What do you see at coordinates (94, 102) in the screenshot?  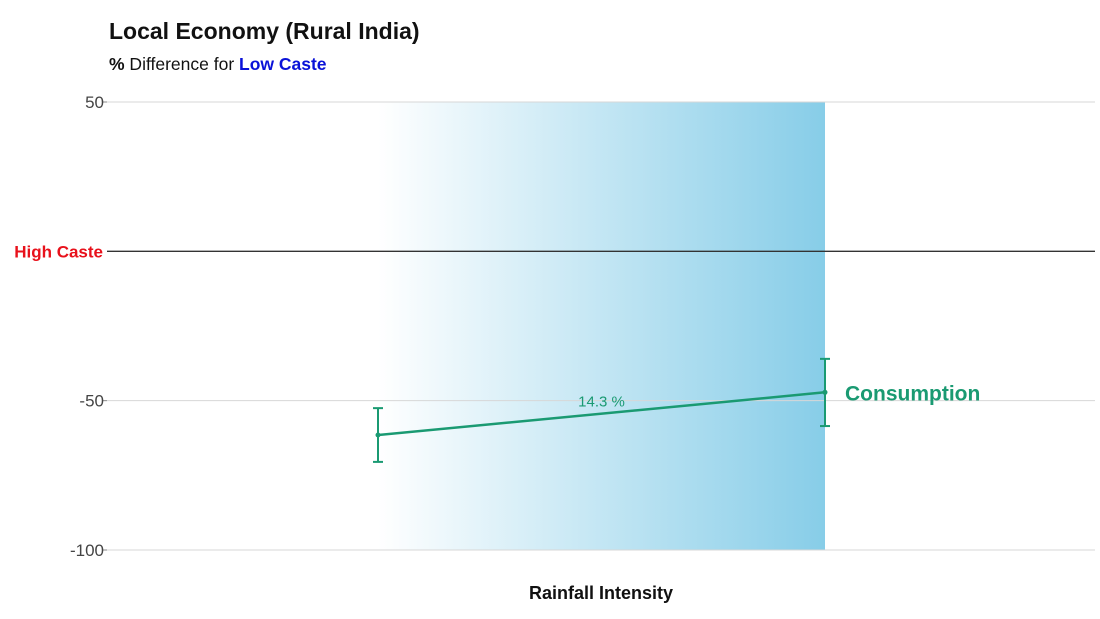 I see `y-tick-label: 50` at bounding box center [94, 102].